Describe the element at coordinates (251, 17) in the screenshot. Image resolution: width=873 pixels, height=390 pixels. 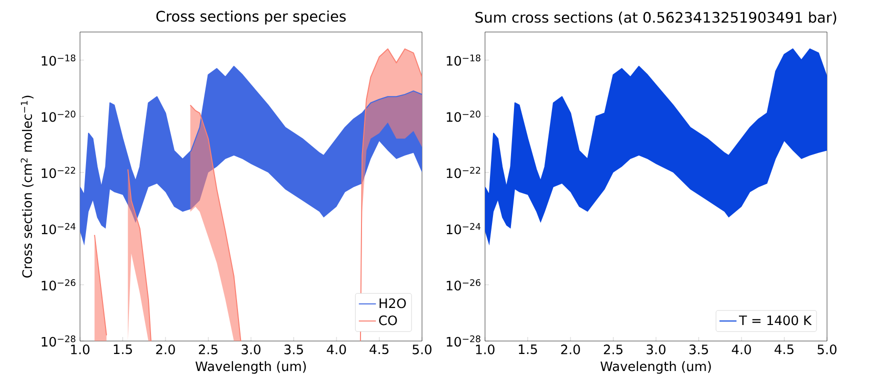
I see `chart-title: Cross sections per species` at that location.